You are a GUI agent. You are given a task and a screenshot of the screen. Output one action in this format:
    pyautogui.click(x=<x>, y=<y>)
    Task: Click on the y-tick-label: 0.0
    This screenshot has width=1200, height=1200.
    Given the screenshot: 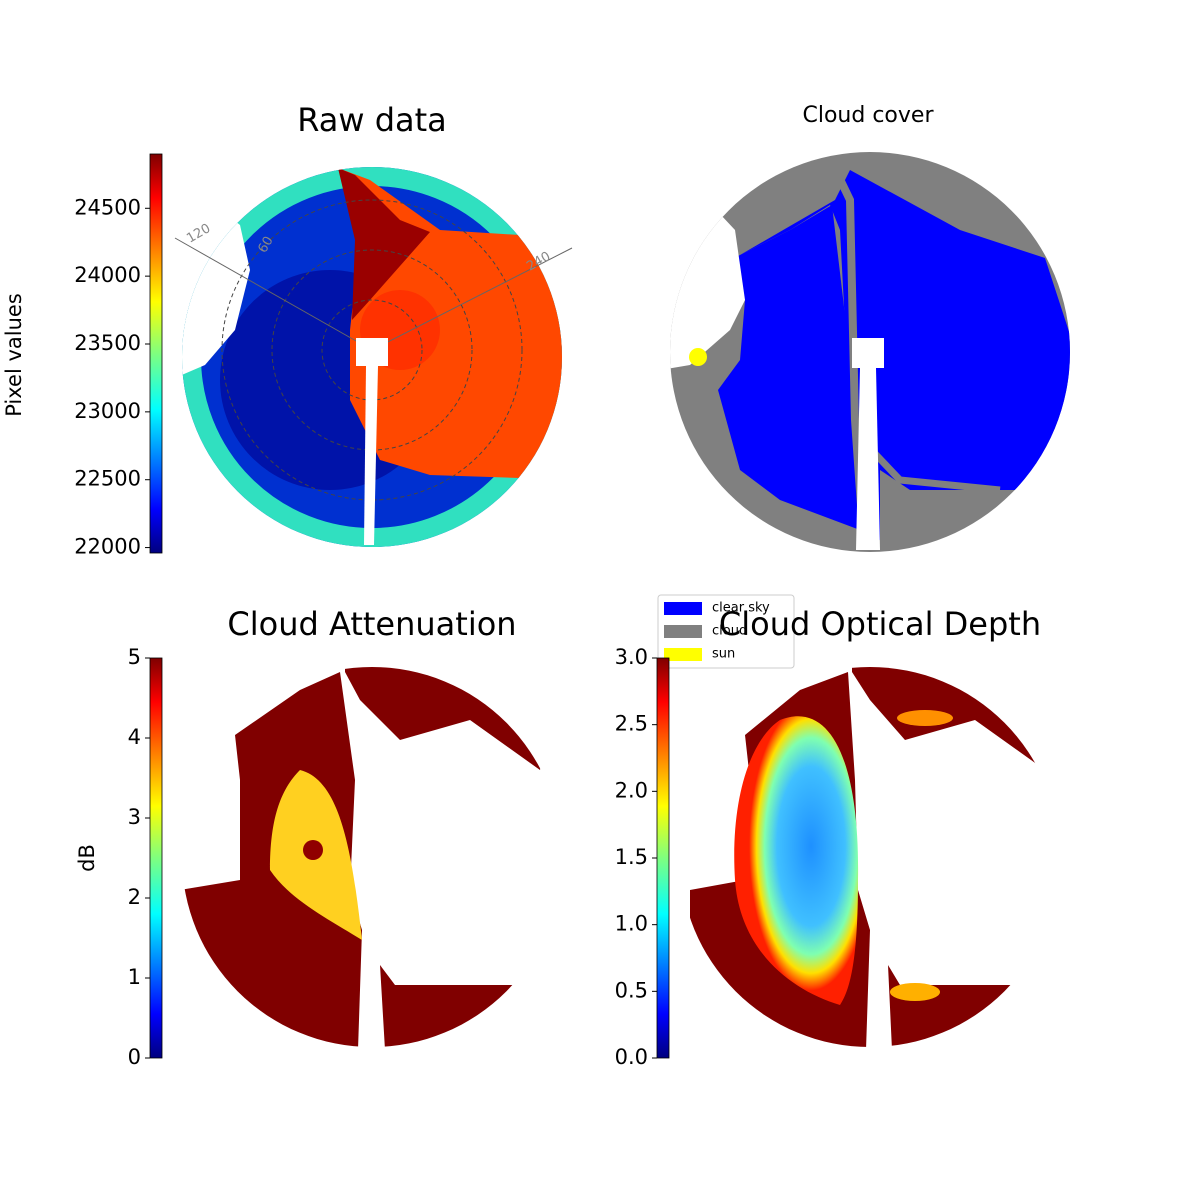 What is the action you would take?
    pyautogui.click(x=631, y=1057)
    